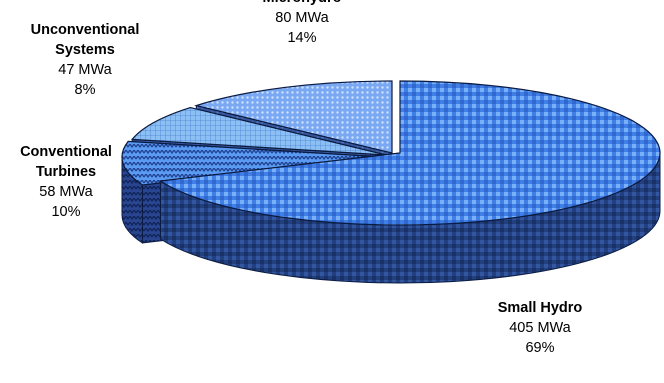 The height and width of the screenshot is (383, 664). I want to click on label-name-conventional-turbines-0: Conventional, so click(66, 152).